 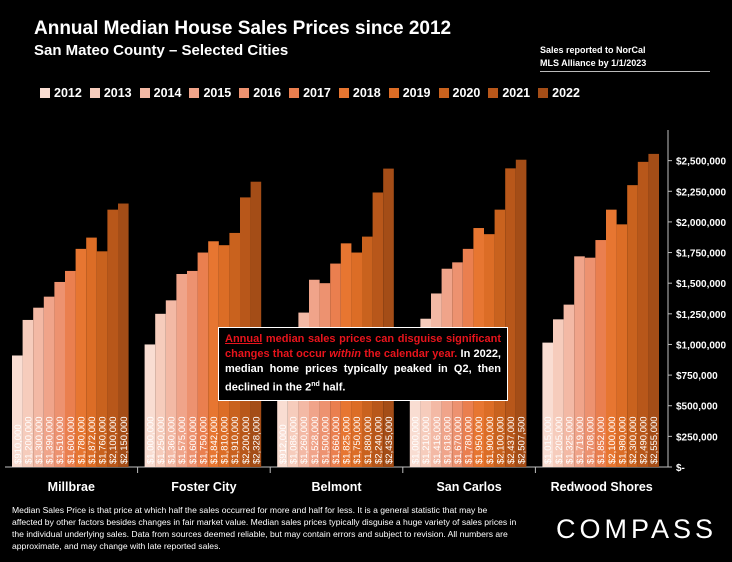 I want to click on data-label: $1,205,000, so click(x=559, y=440).